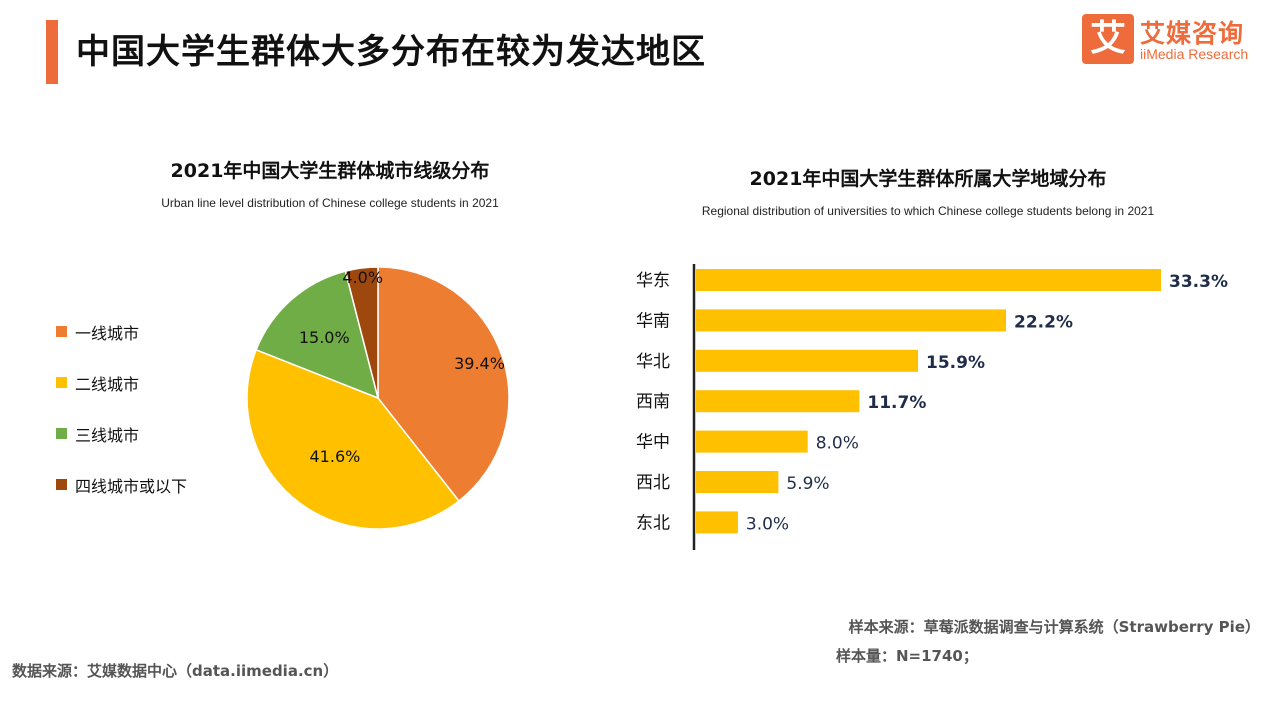  I want to click on legend-label-tier3: 三线城市, so click(107, 435).